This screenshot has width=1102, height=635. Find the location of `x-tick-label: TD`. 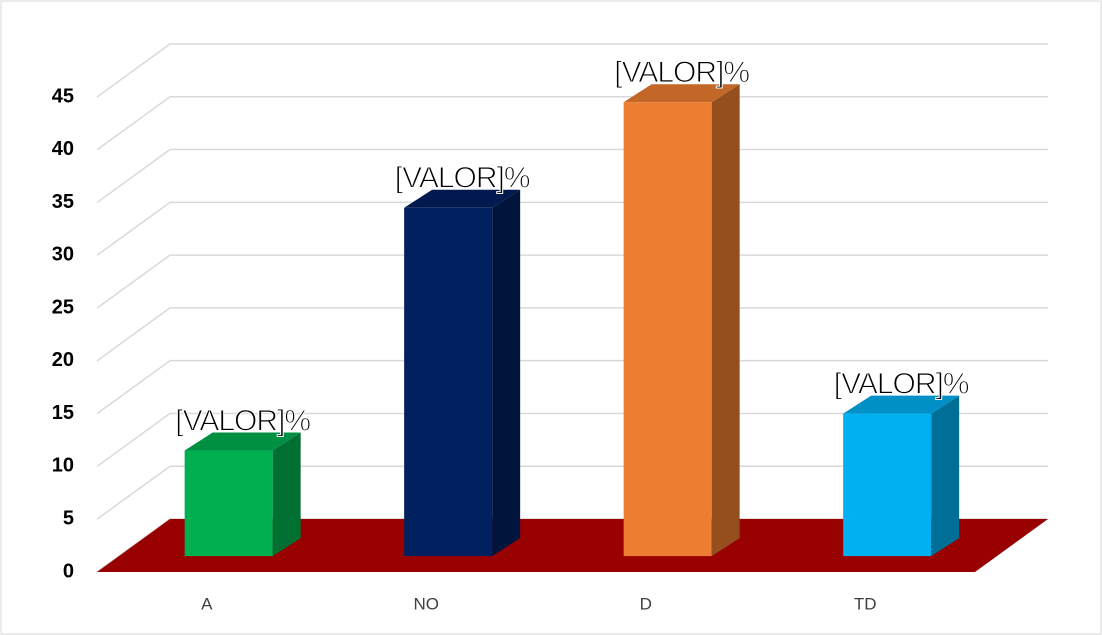

x-tick-label: TD is located at coordinates (865, 603).